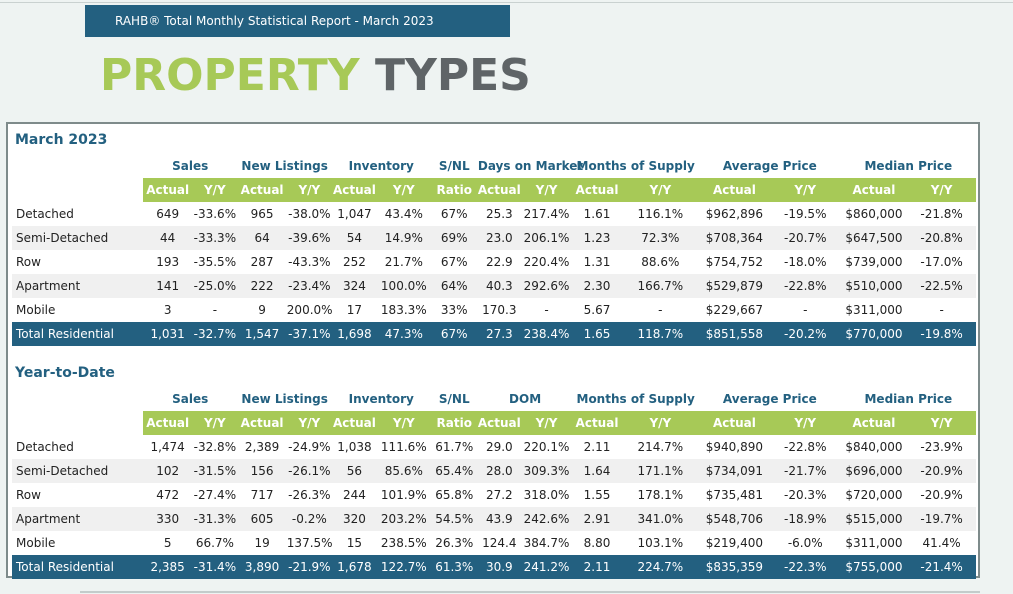  What do you see at coordinates (660, 447) in the screenshot?
I see `table-cell: 214.7%` at bounding box center [660, 447].